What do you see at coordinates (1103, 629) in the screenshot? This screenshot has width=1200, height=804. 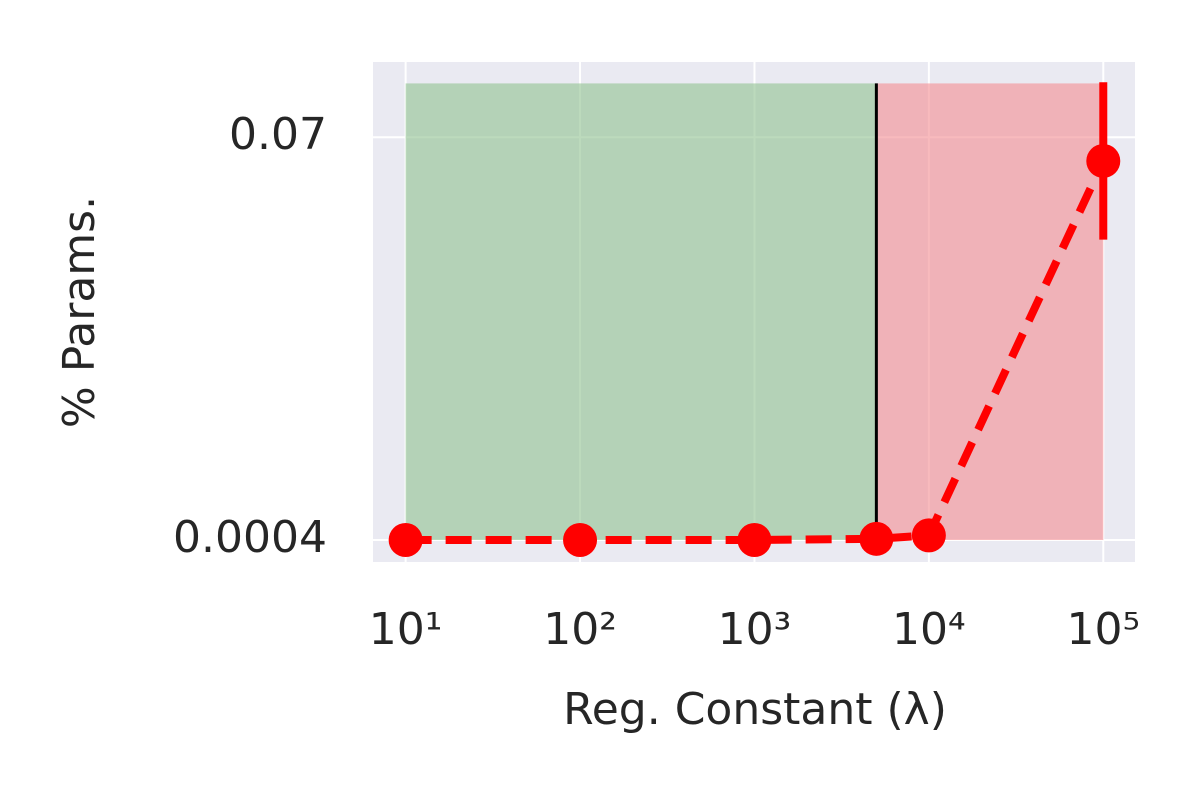 I see `x-tick-label: 10⁵` at bounding box center [1103, 629].